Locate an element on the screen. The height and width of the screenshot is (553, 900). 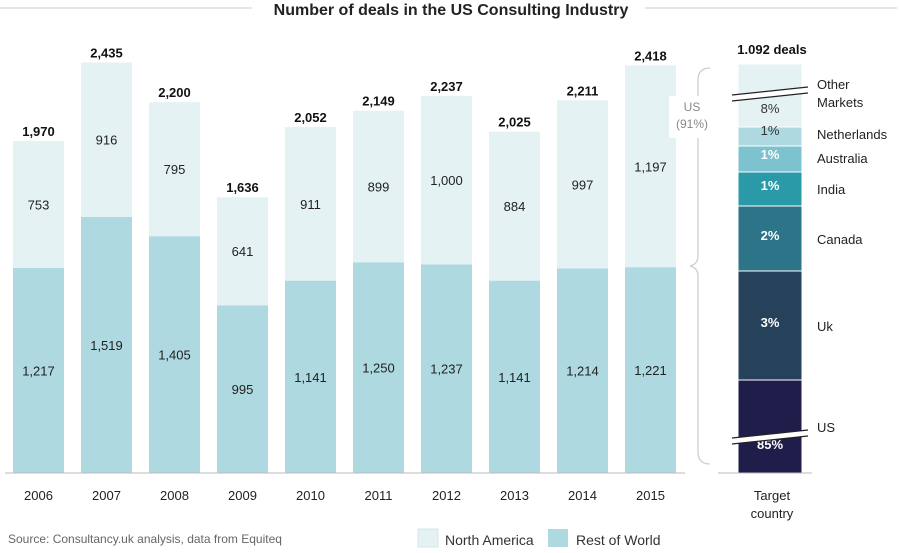
bar-rest-of-world-2008 is located at coordinates (174, 354).